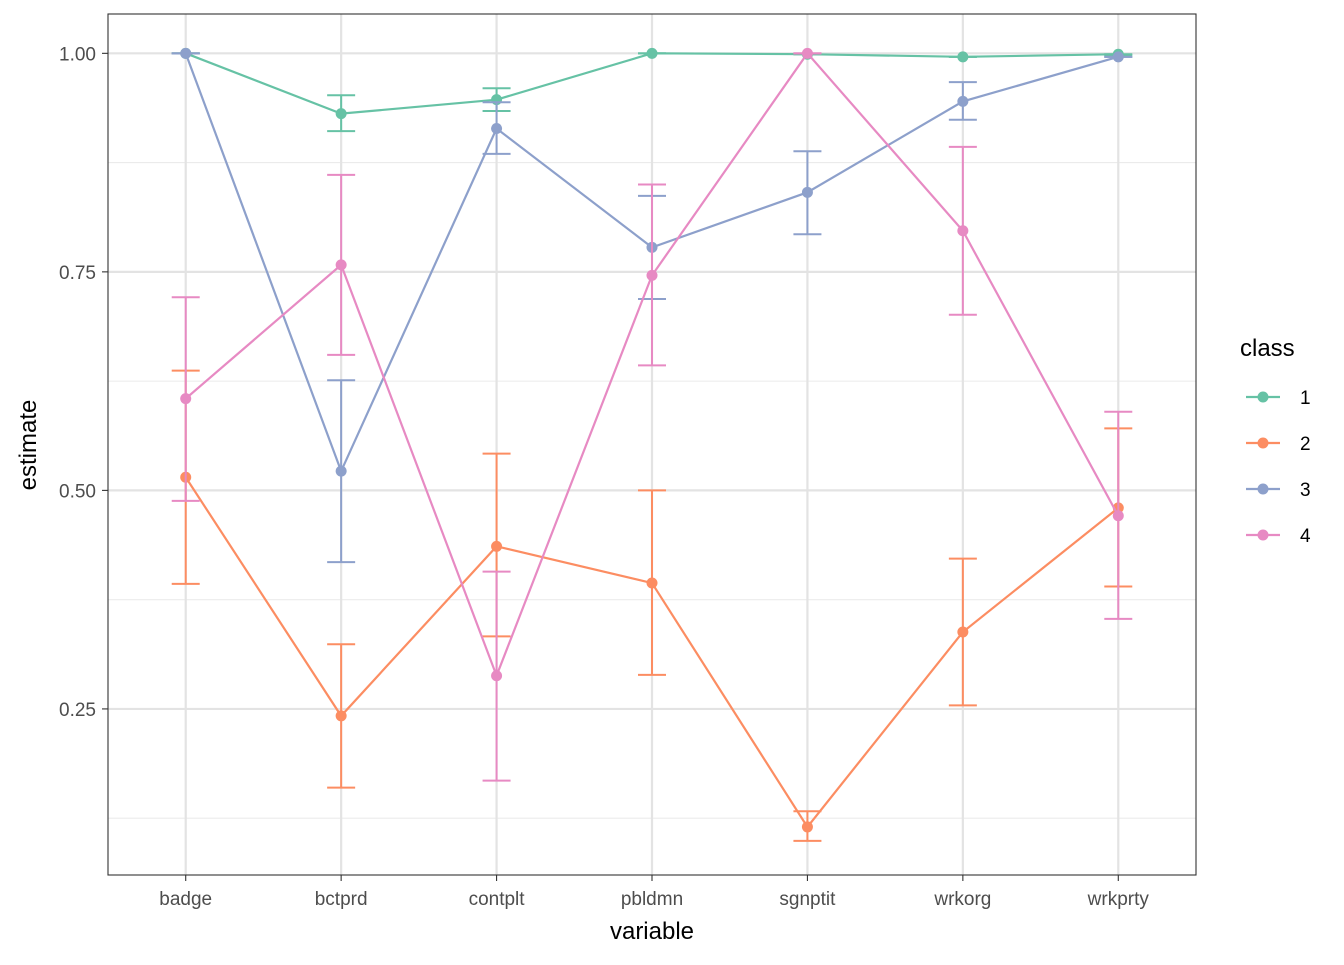 The height and width of the screenshot is (965, 1344). Describe the element at coordinates (77, 54) in the screenshot. I see `y-tick-label: 1.00` at that location.